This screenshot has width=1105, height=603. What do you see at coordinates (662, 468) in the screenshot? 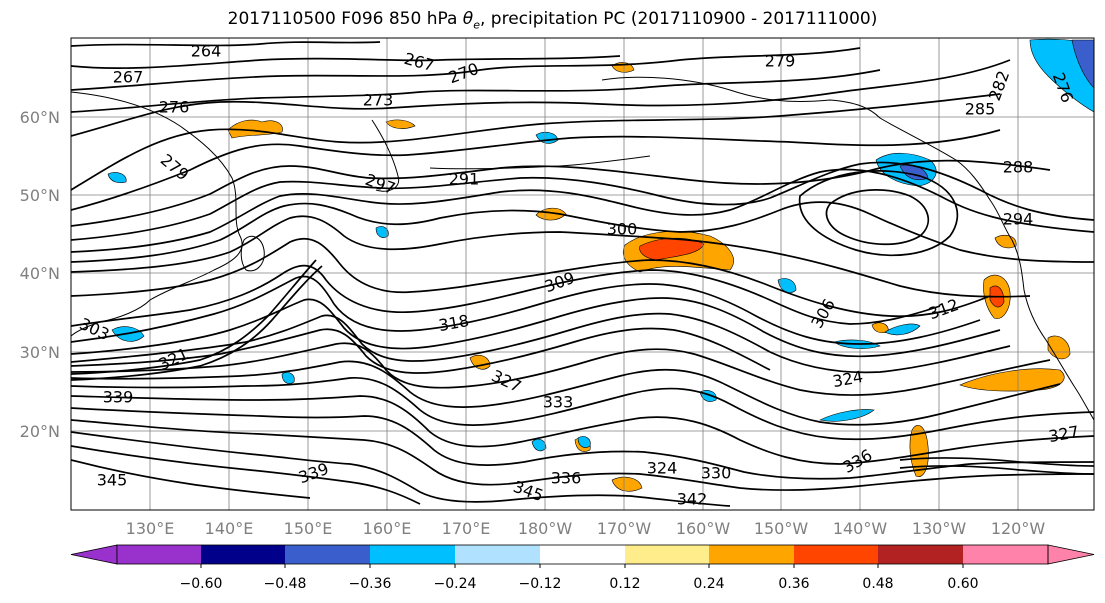
I see `contour-label: 324` at bounding box center [662, 468].